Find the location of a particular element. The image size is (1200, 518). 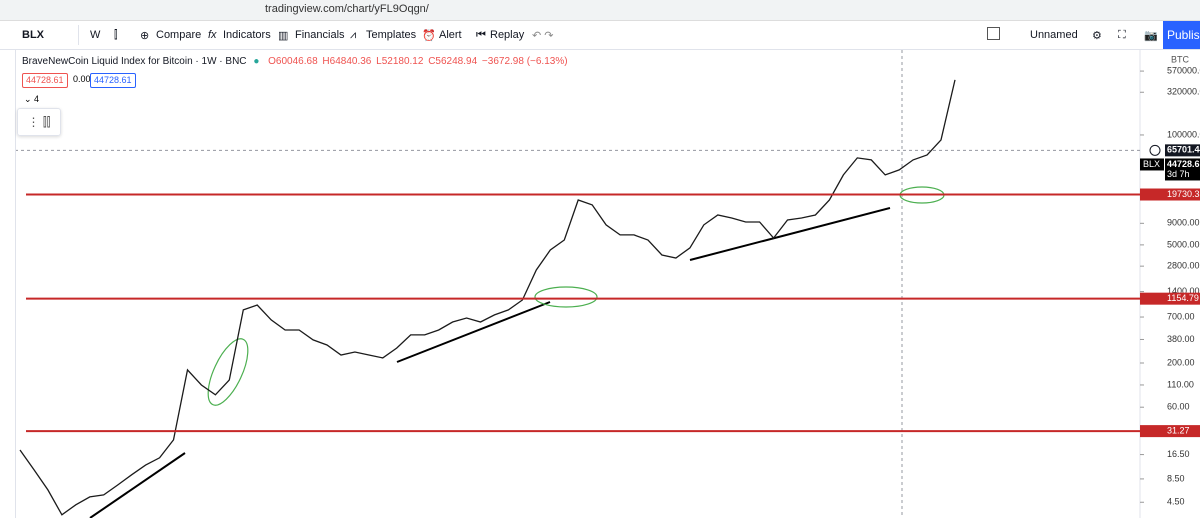

close: C56248.94 is located at coordinates (453, 61).